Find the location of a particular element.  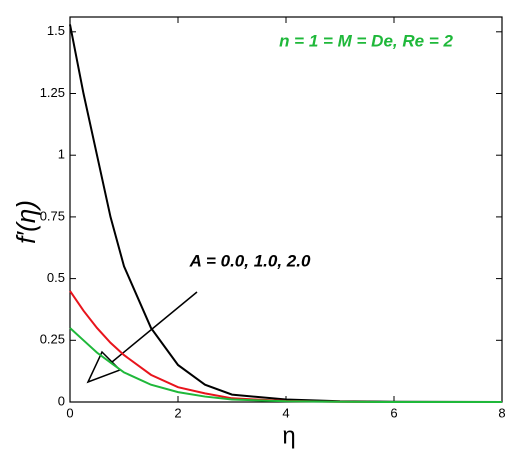

y-tick-label: 0.25 is located at coordinates (52, 339).